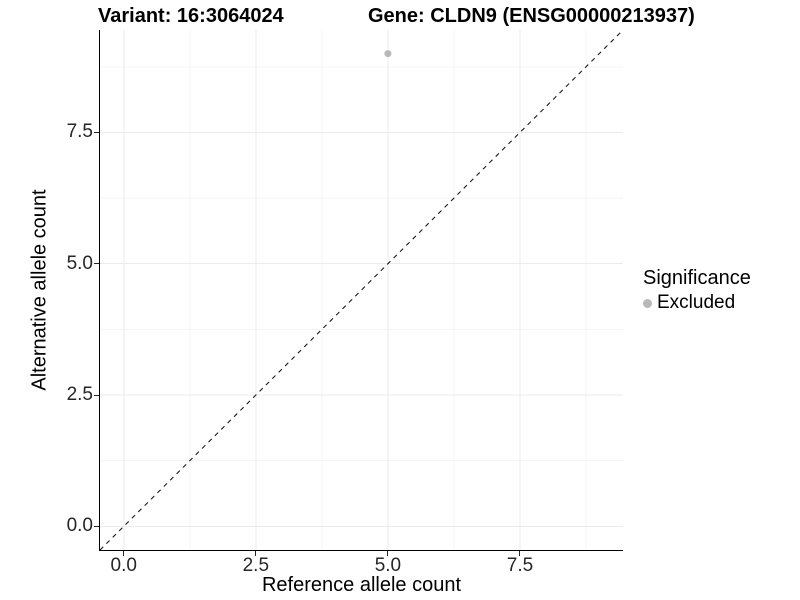  Describe the element at coordinates (647, 303) in the screenshot. I see `legend-point-icon` at that location.